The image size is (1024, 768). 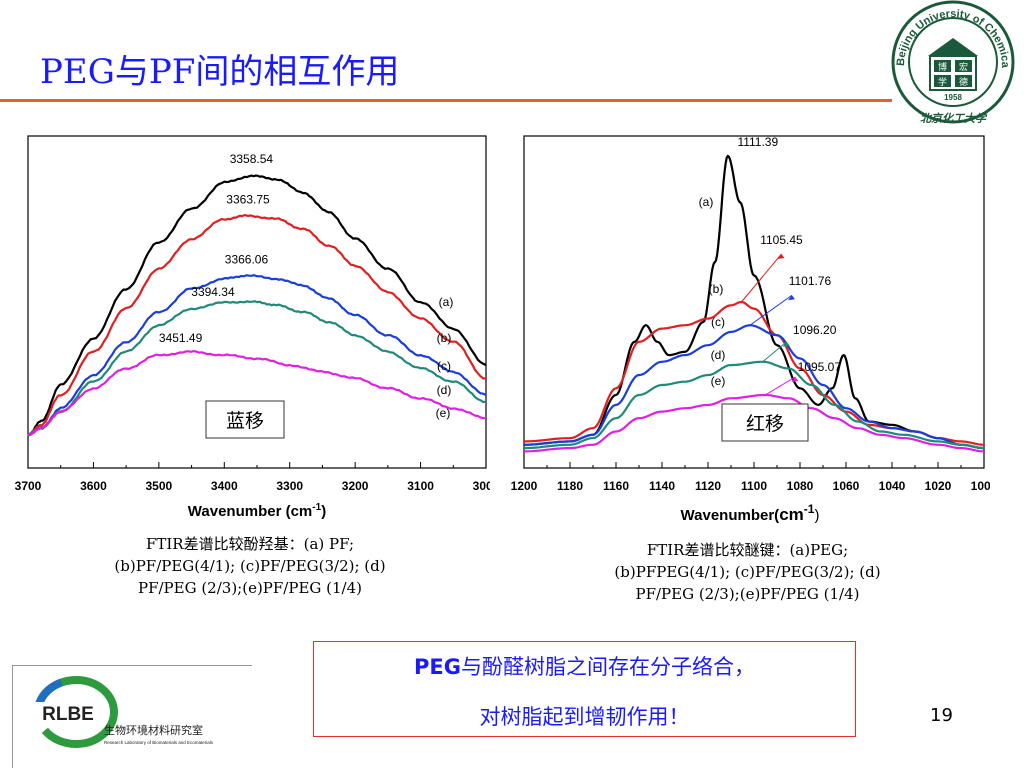 I want to click on x-tick-label: 1120, so click(x=708, y=486).